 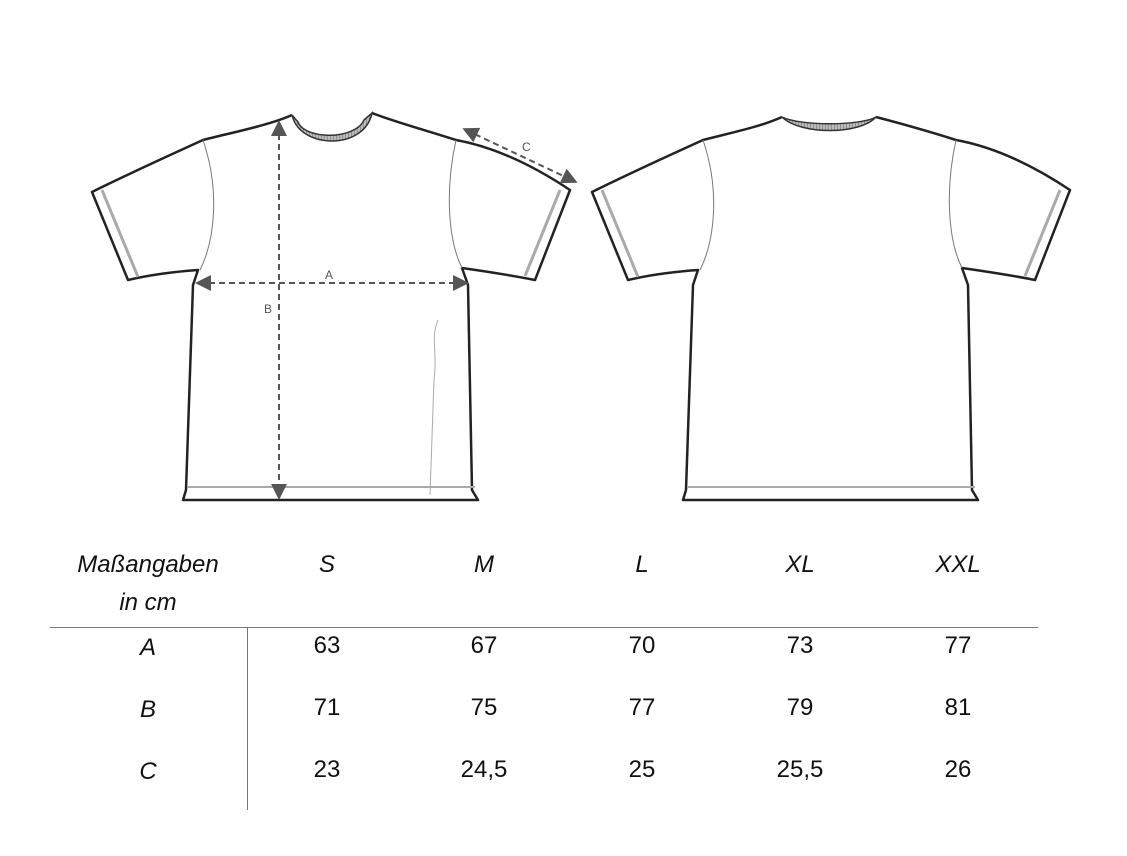 What do you see at coordinates (148, 771) in the screenshot?
I see `row-label-c: C` at bounding box center [148, 771].